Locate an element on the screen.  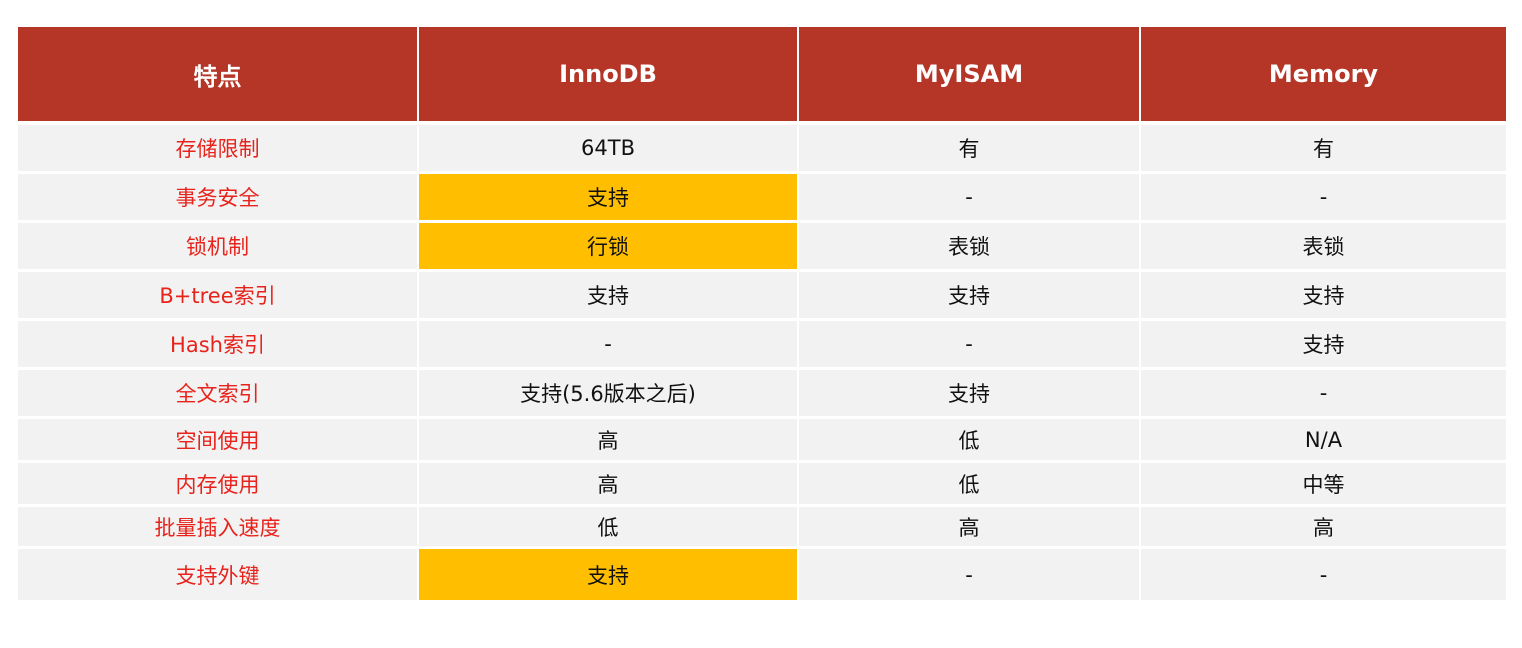
memory-cell: 高 is located at coordinates (1323, 526).